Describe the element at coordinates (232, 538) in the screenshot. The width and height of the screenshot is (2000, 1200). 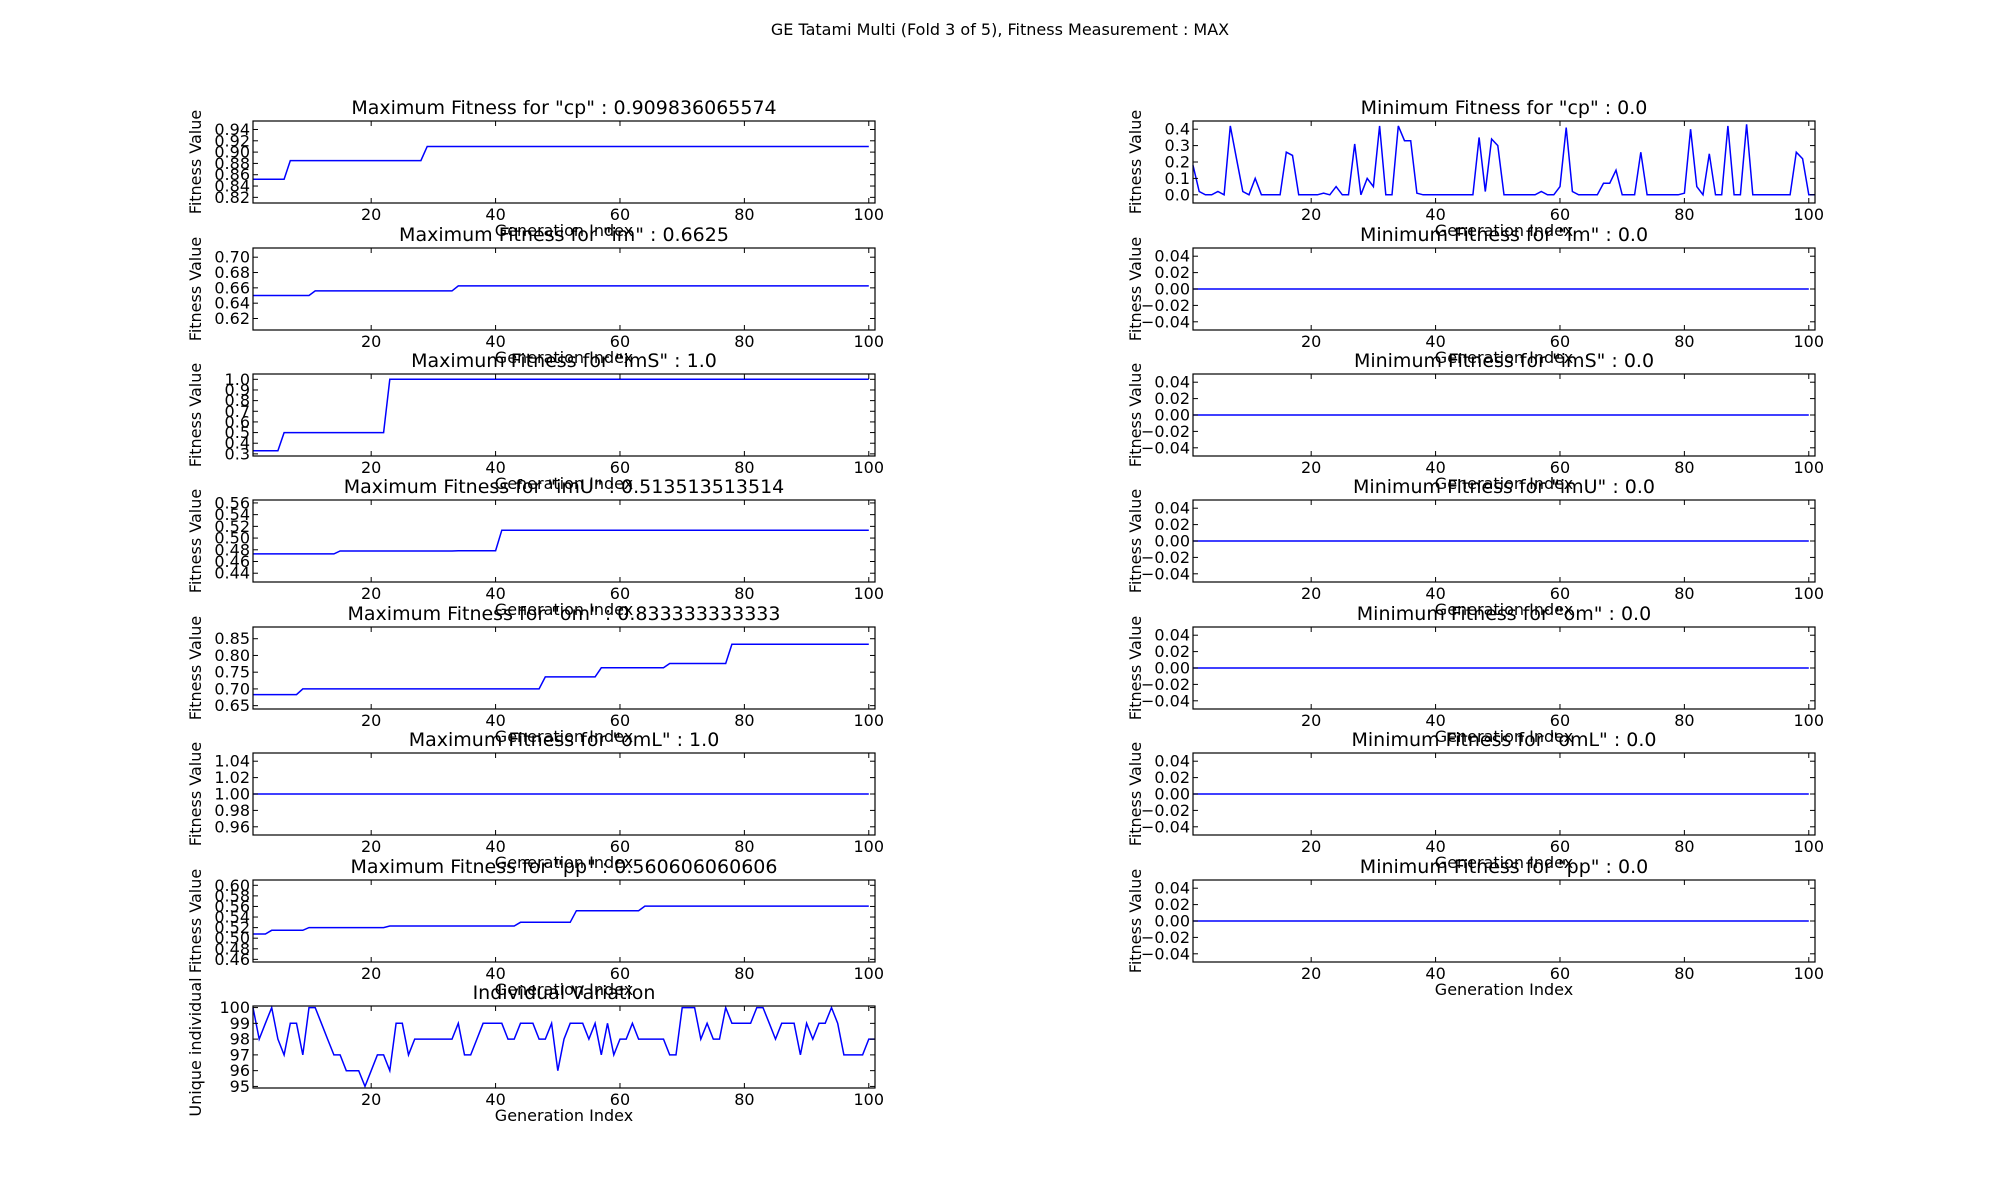
I see `y-tick-label: 0.50` at that location.